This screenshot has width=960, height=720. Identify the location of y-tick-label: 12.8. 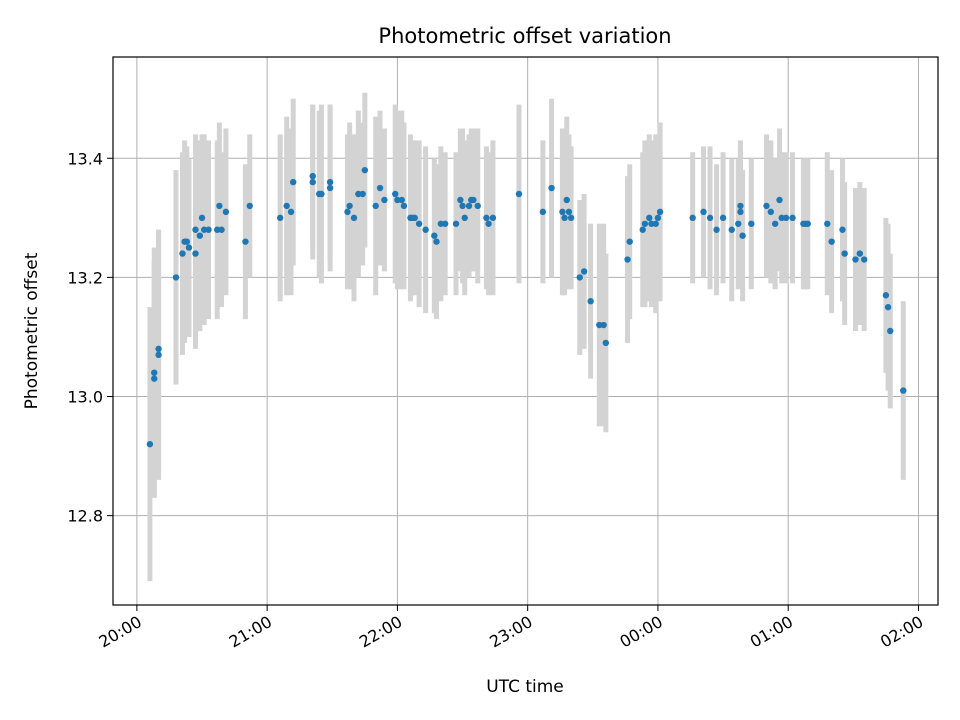
(85, 516).